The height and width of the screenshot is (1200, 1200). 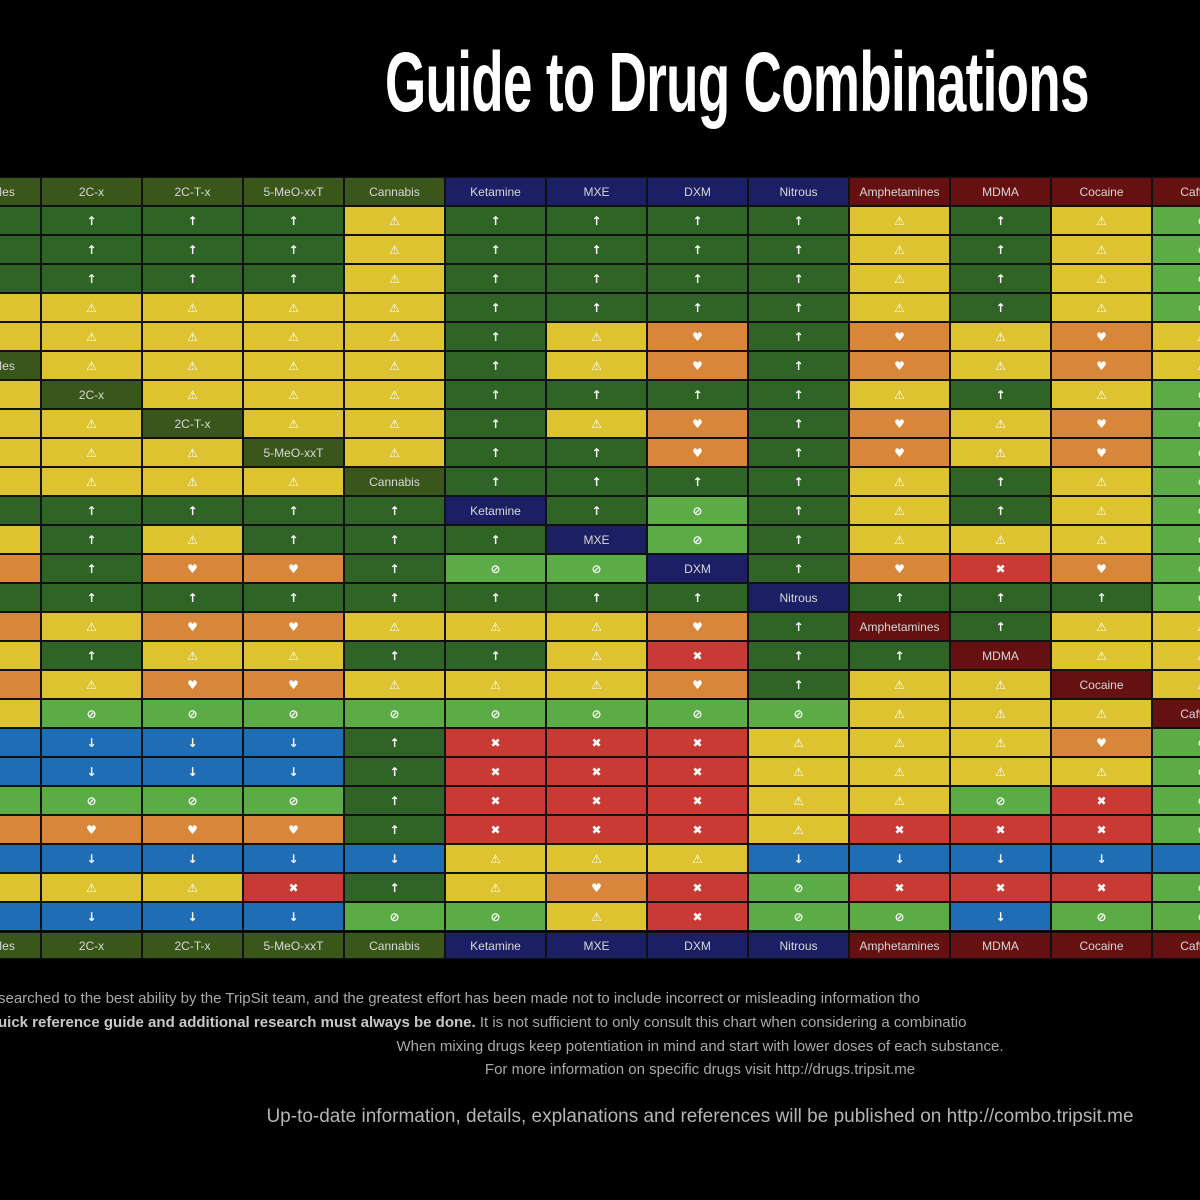 I want to click on diagonal-label-nitrous: Nitrous, so click(x=798, y=597).